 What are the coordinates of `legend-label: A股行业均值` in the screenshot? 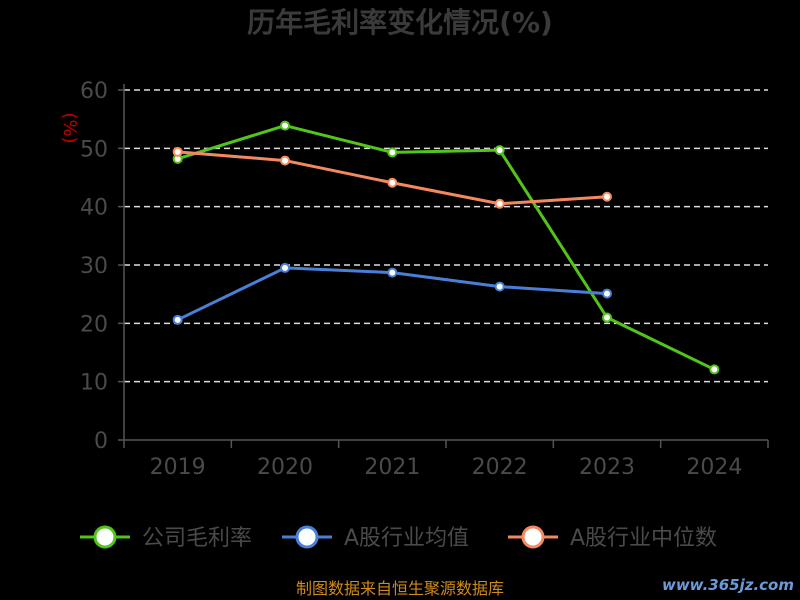 It's located at (406, 538).